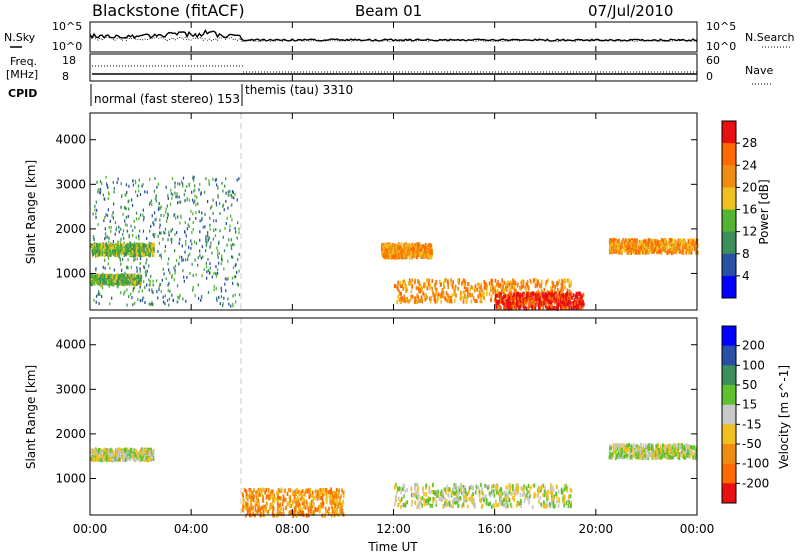 The height and width of the screenshot is (554, 800). What do you see at coordinates (167, 99) in the screenshot?
I see `cpid-mode-1: normal (fast stereo) 153` at bounding box center [167, 99].